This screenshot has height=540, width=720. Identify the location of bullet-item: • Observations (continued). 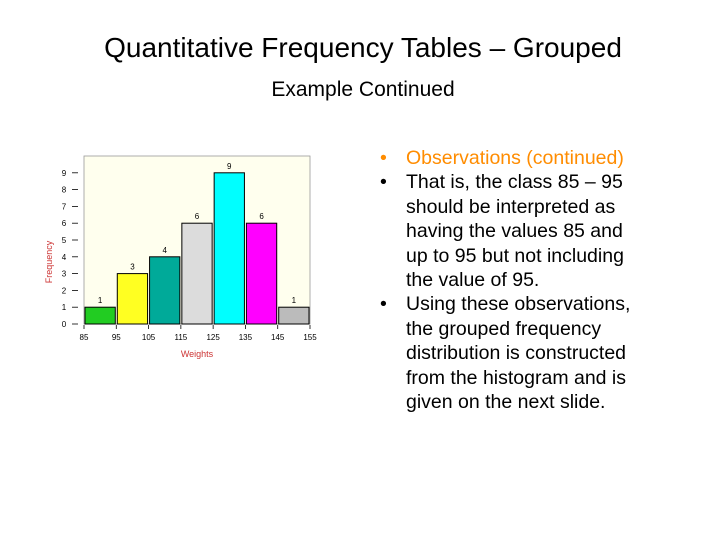
(536, 158).